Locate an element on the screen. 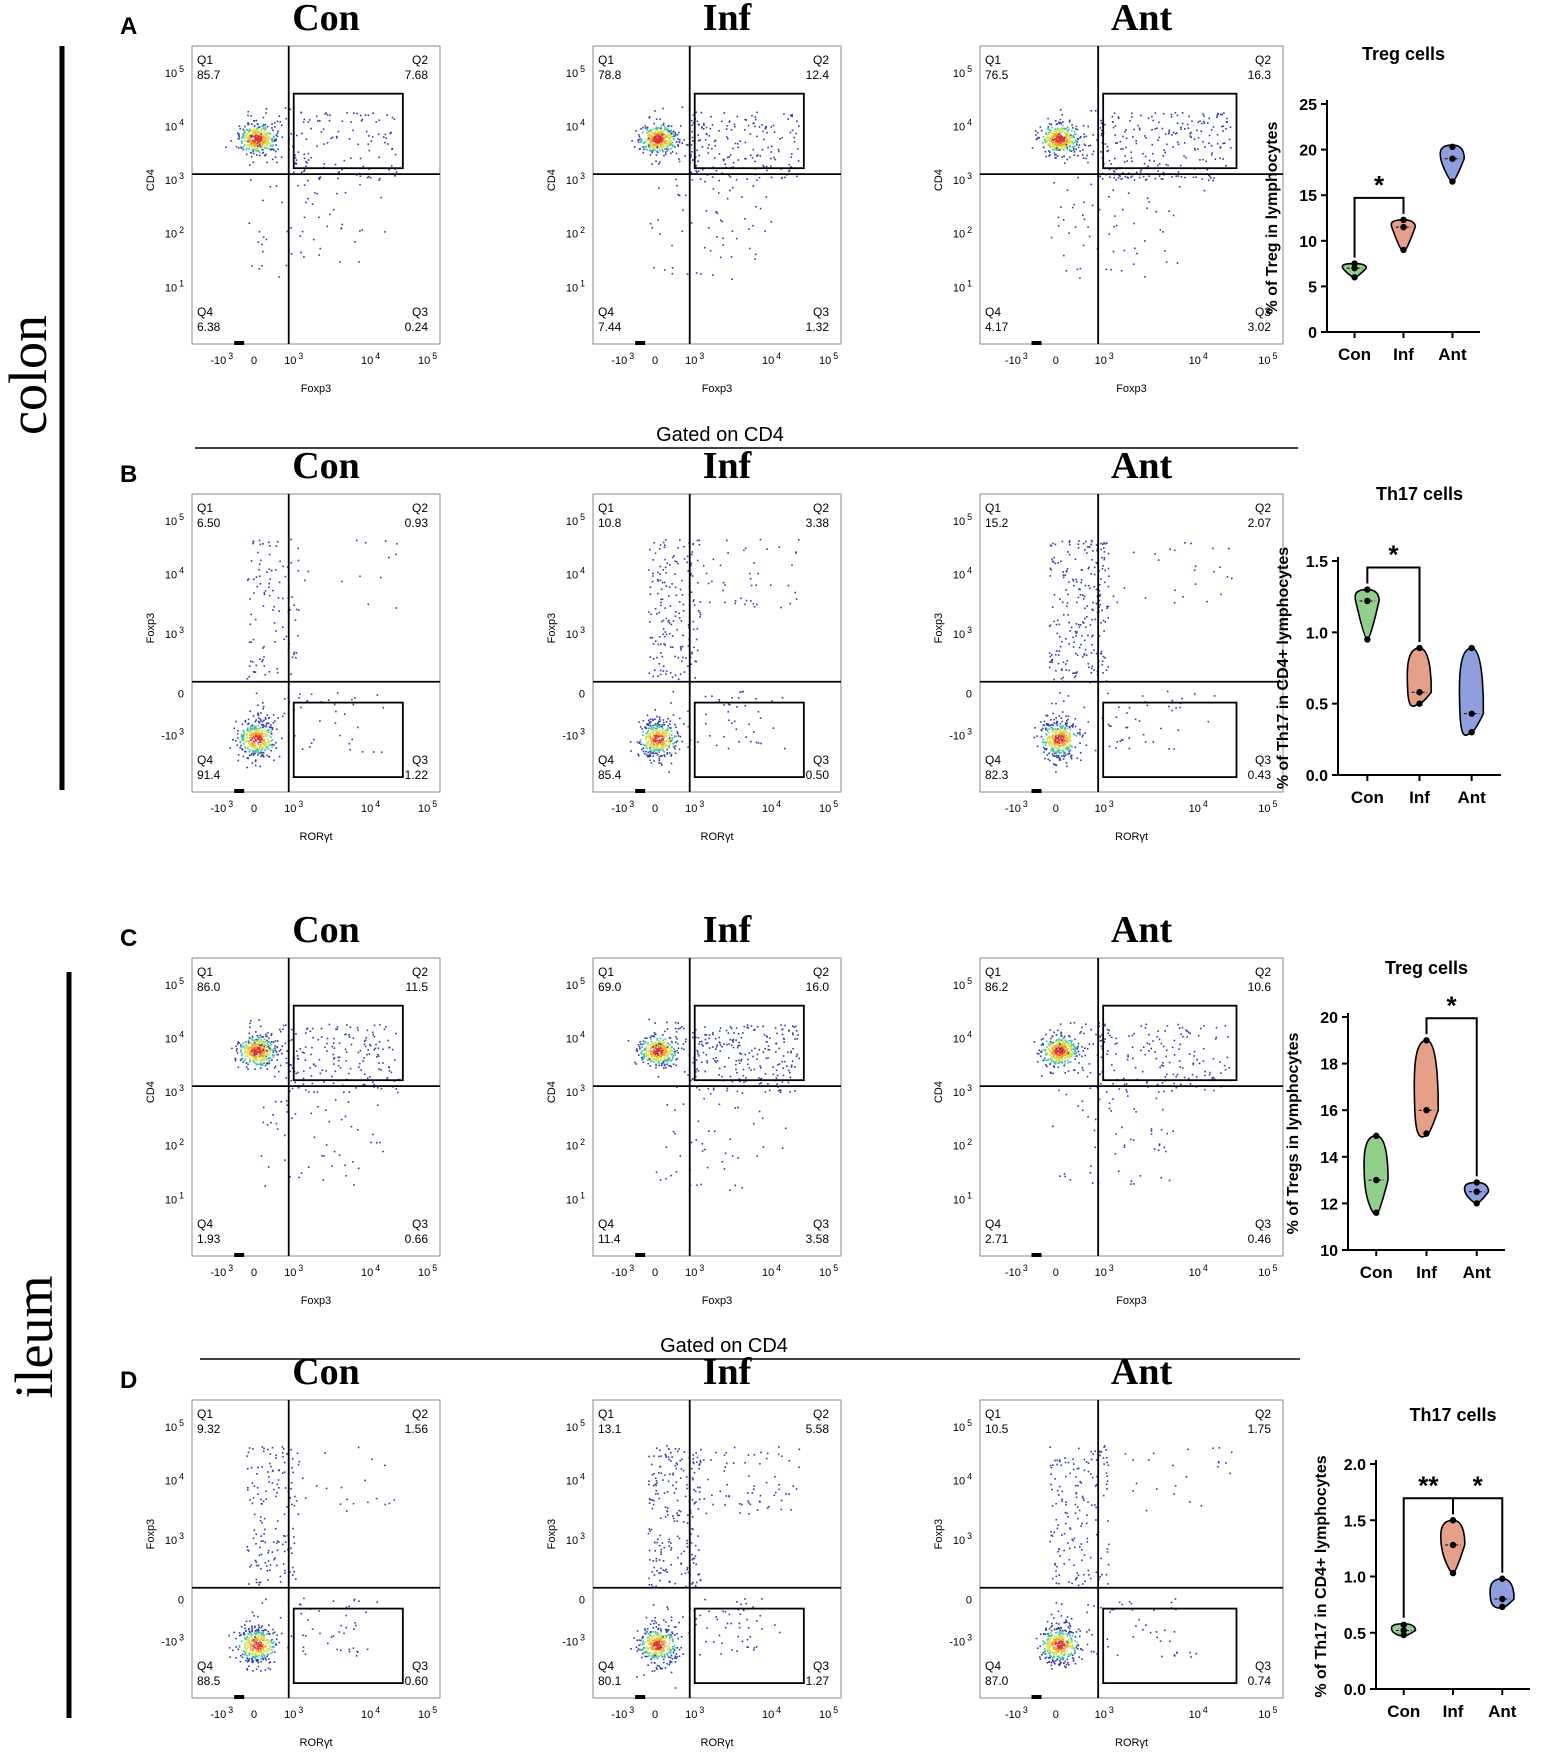 Image resolution: width=1558 pixels, height=1759 pixels. side-label-ileum: ileum is located at coordinates (34, 1337).